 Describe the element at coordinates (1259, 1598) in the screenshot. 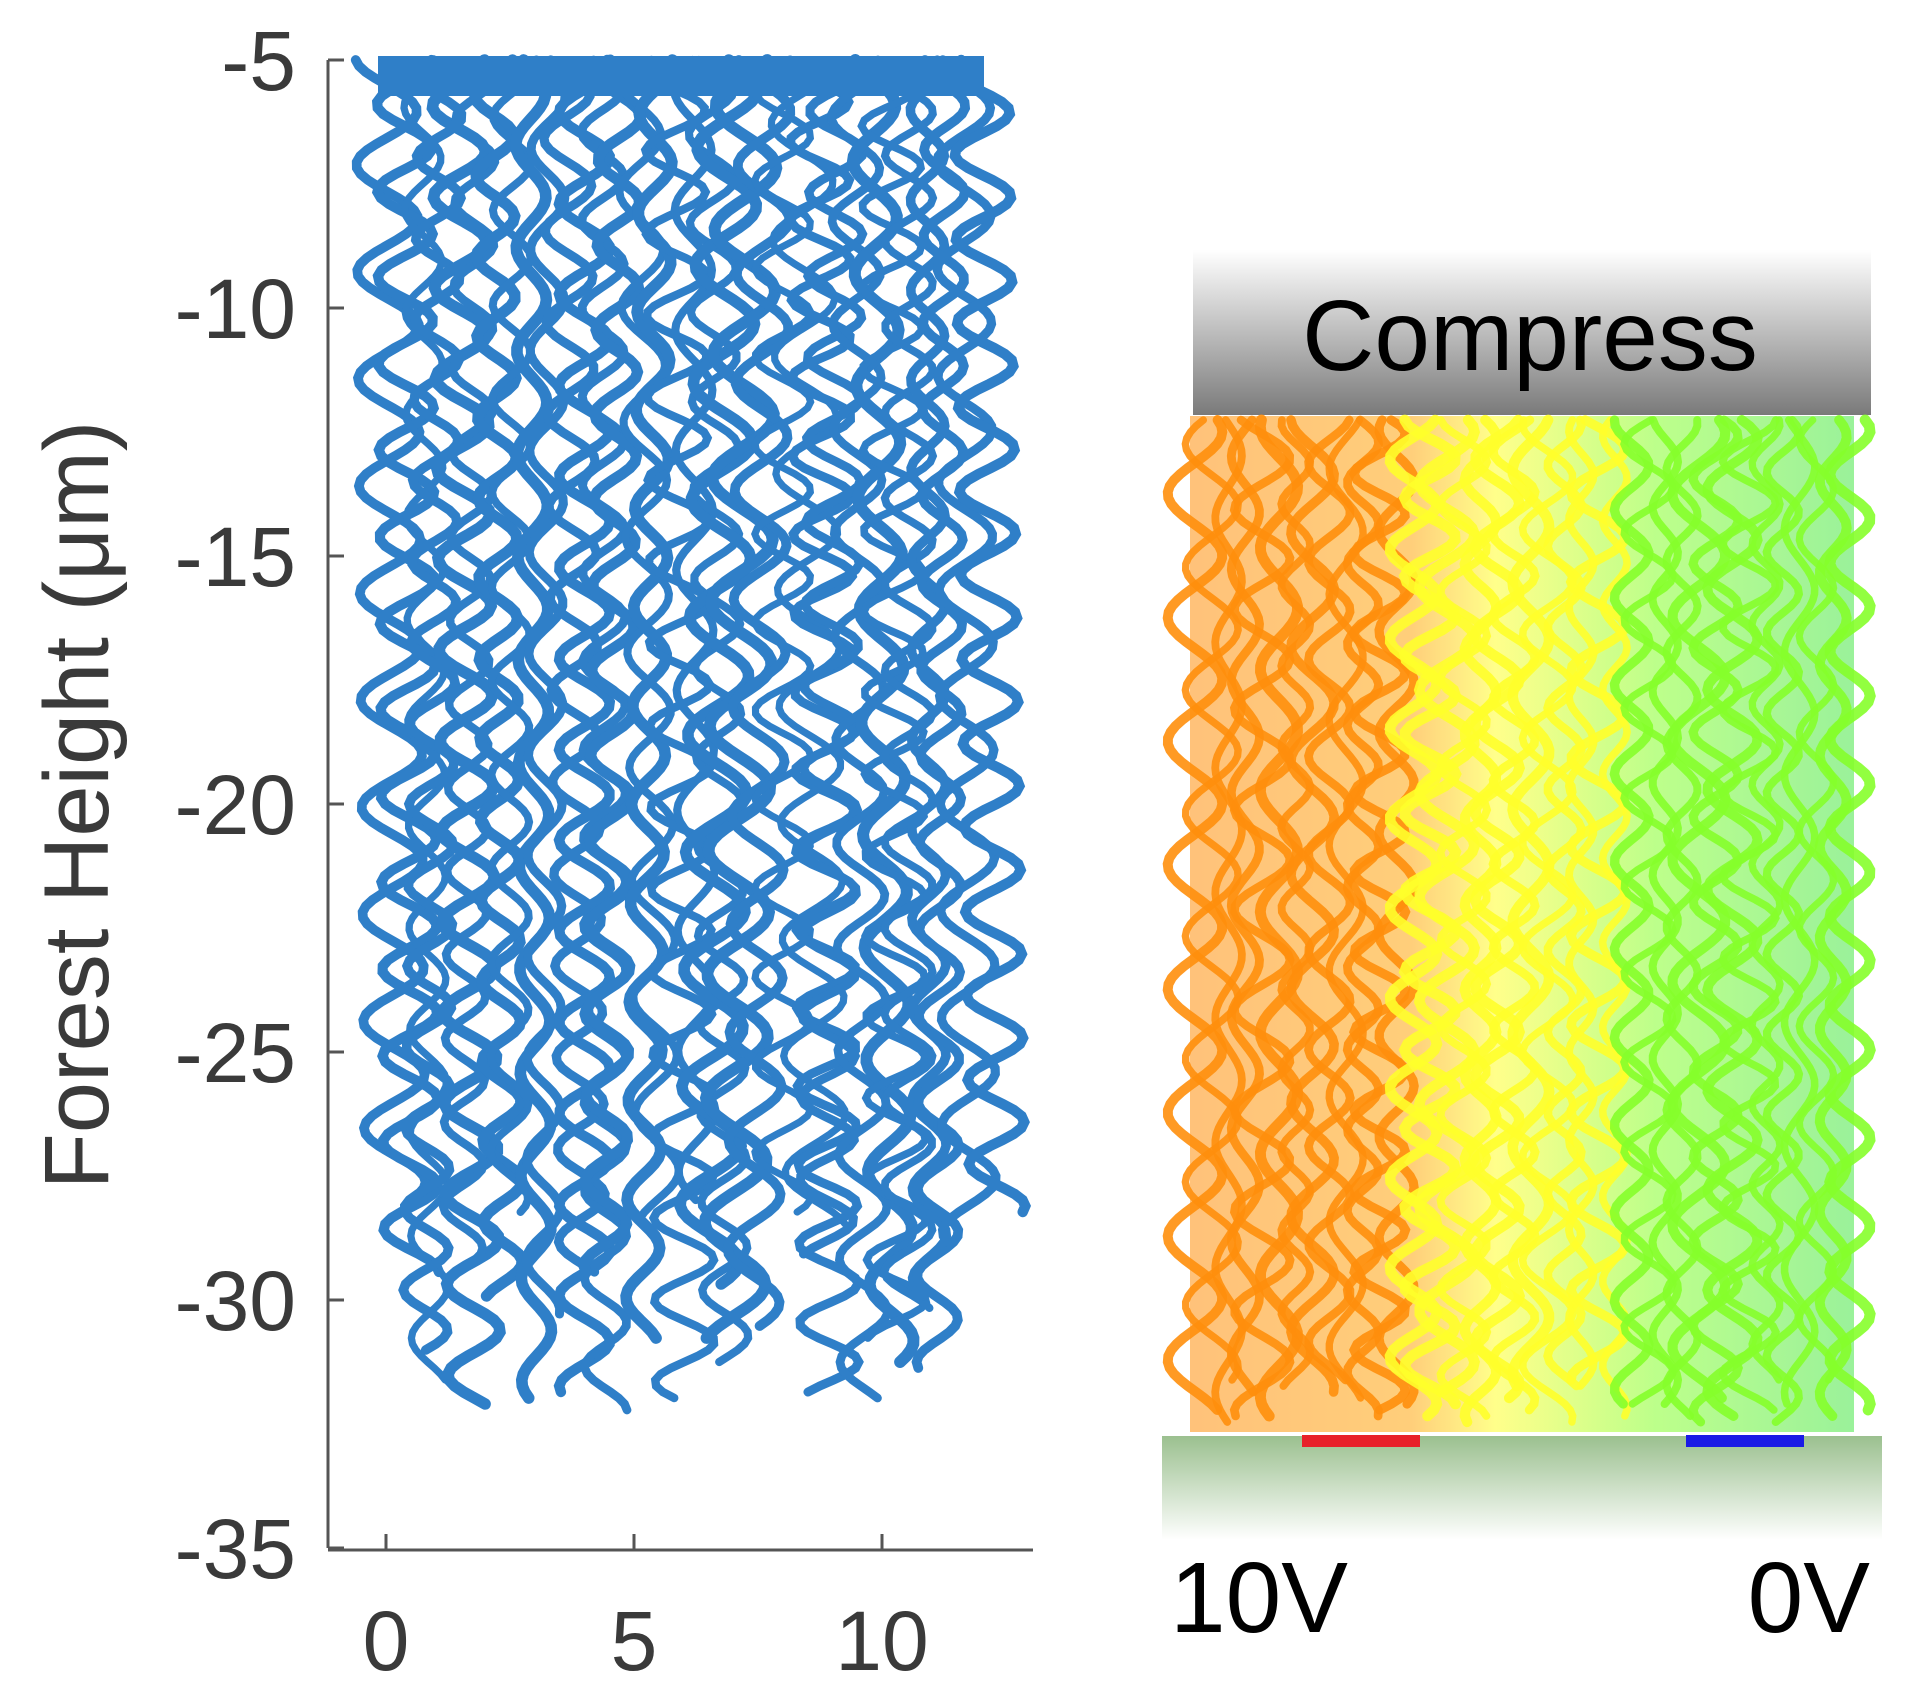

I see `label-10v: 10V` at that location.